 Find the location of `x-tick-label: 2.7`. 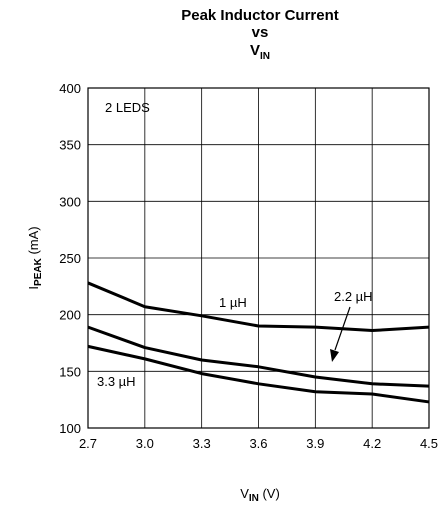

x-tick-label: 2.7 is located at coordinates (88, 443).